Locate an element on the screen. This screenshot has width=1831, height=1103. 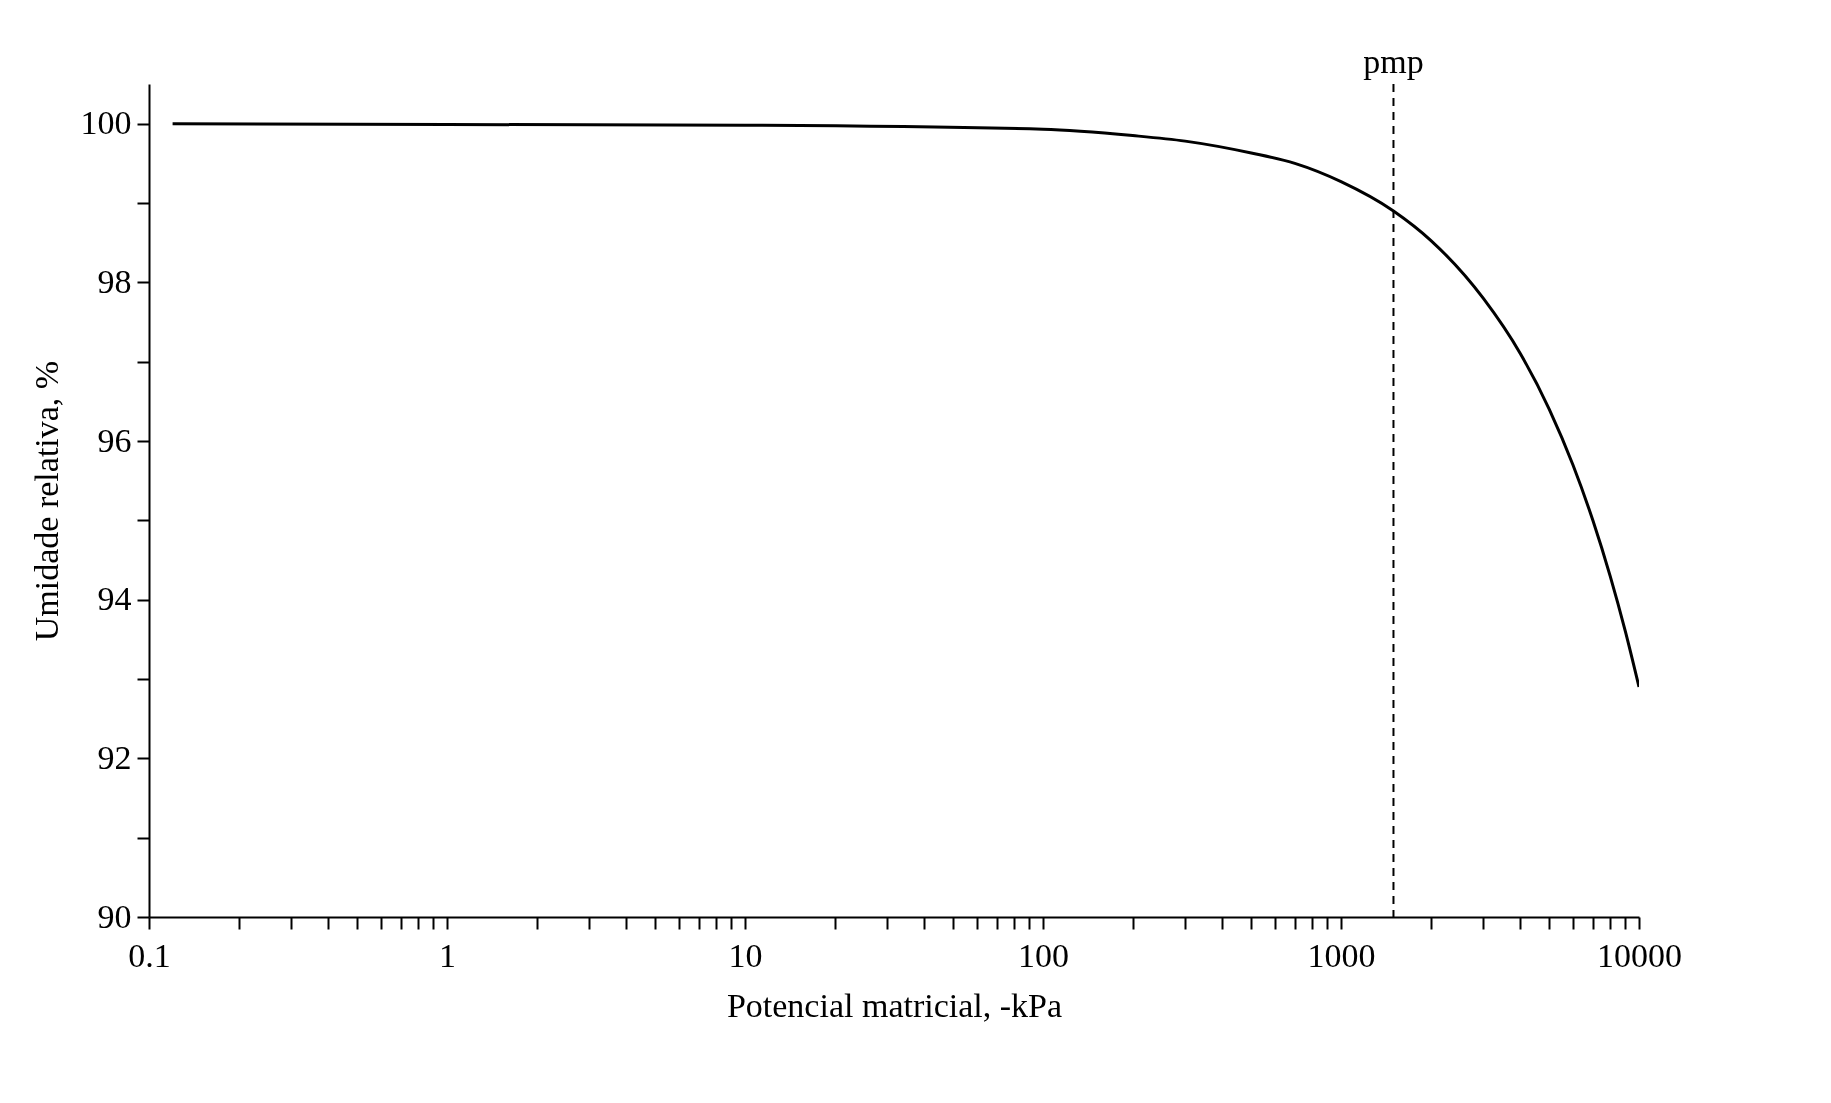
y-axis-title: Umidade relativa, % is located at coordinates (46, 501).